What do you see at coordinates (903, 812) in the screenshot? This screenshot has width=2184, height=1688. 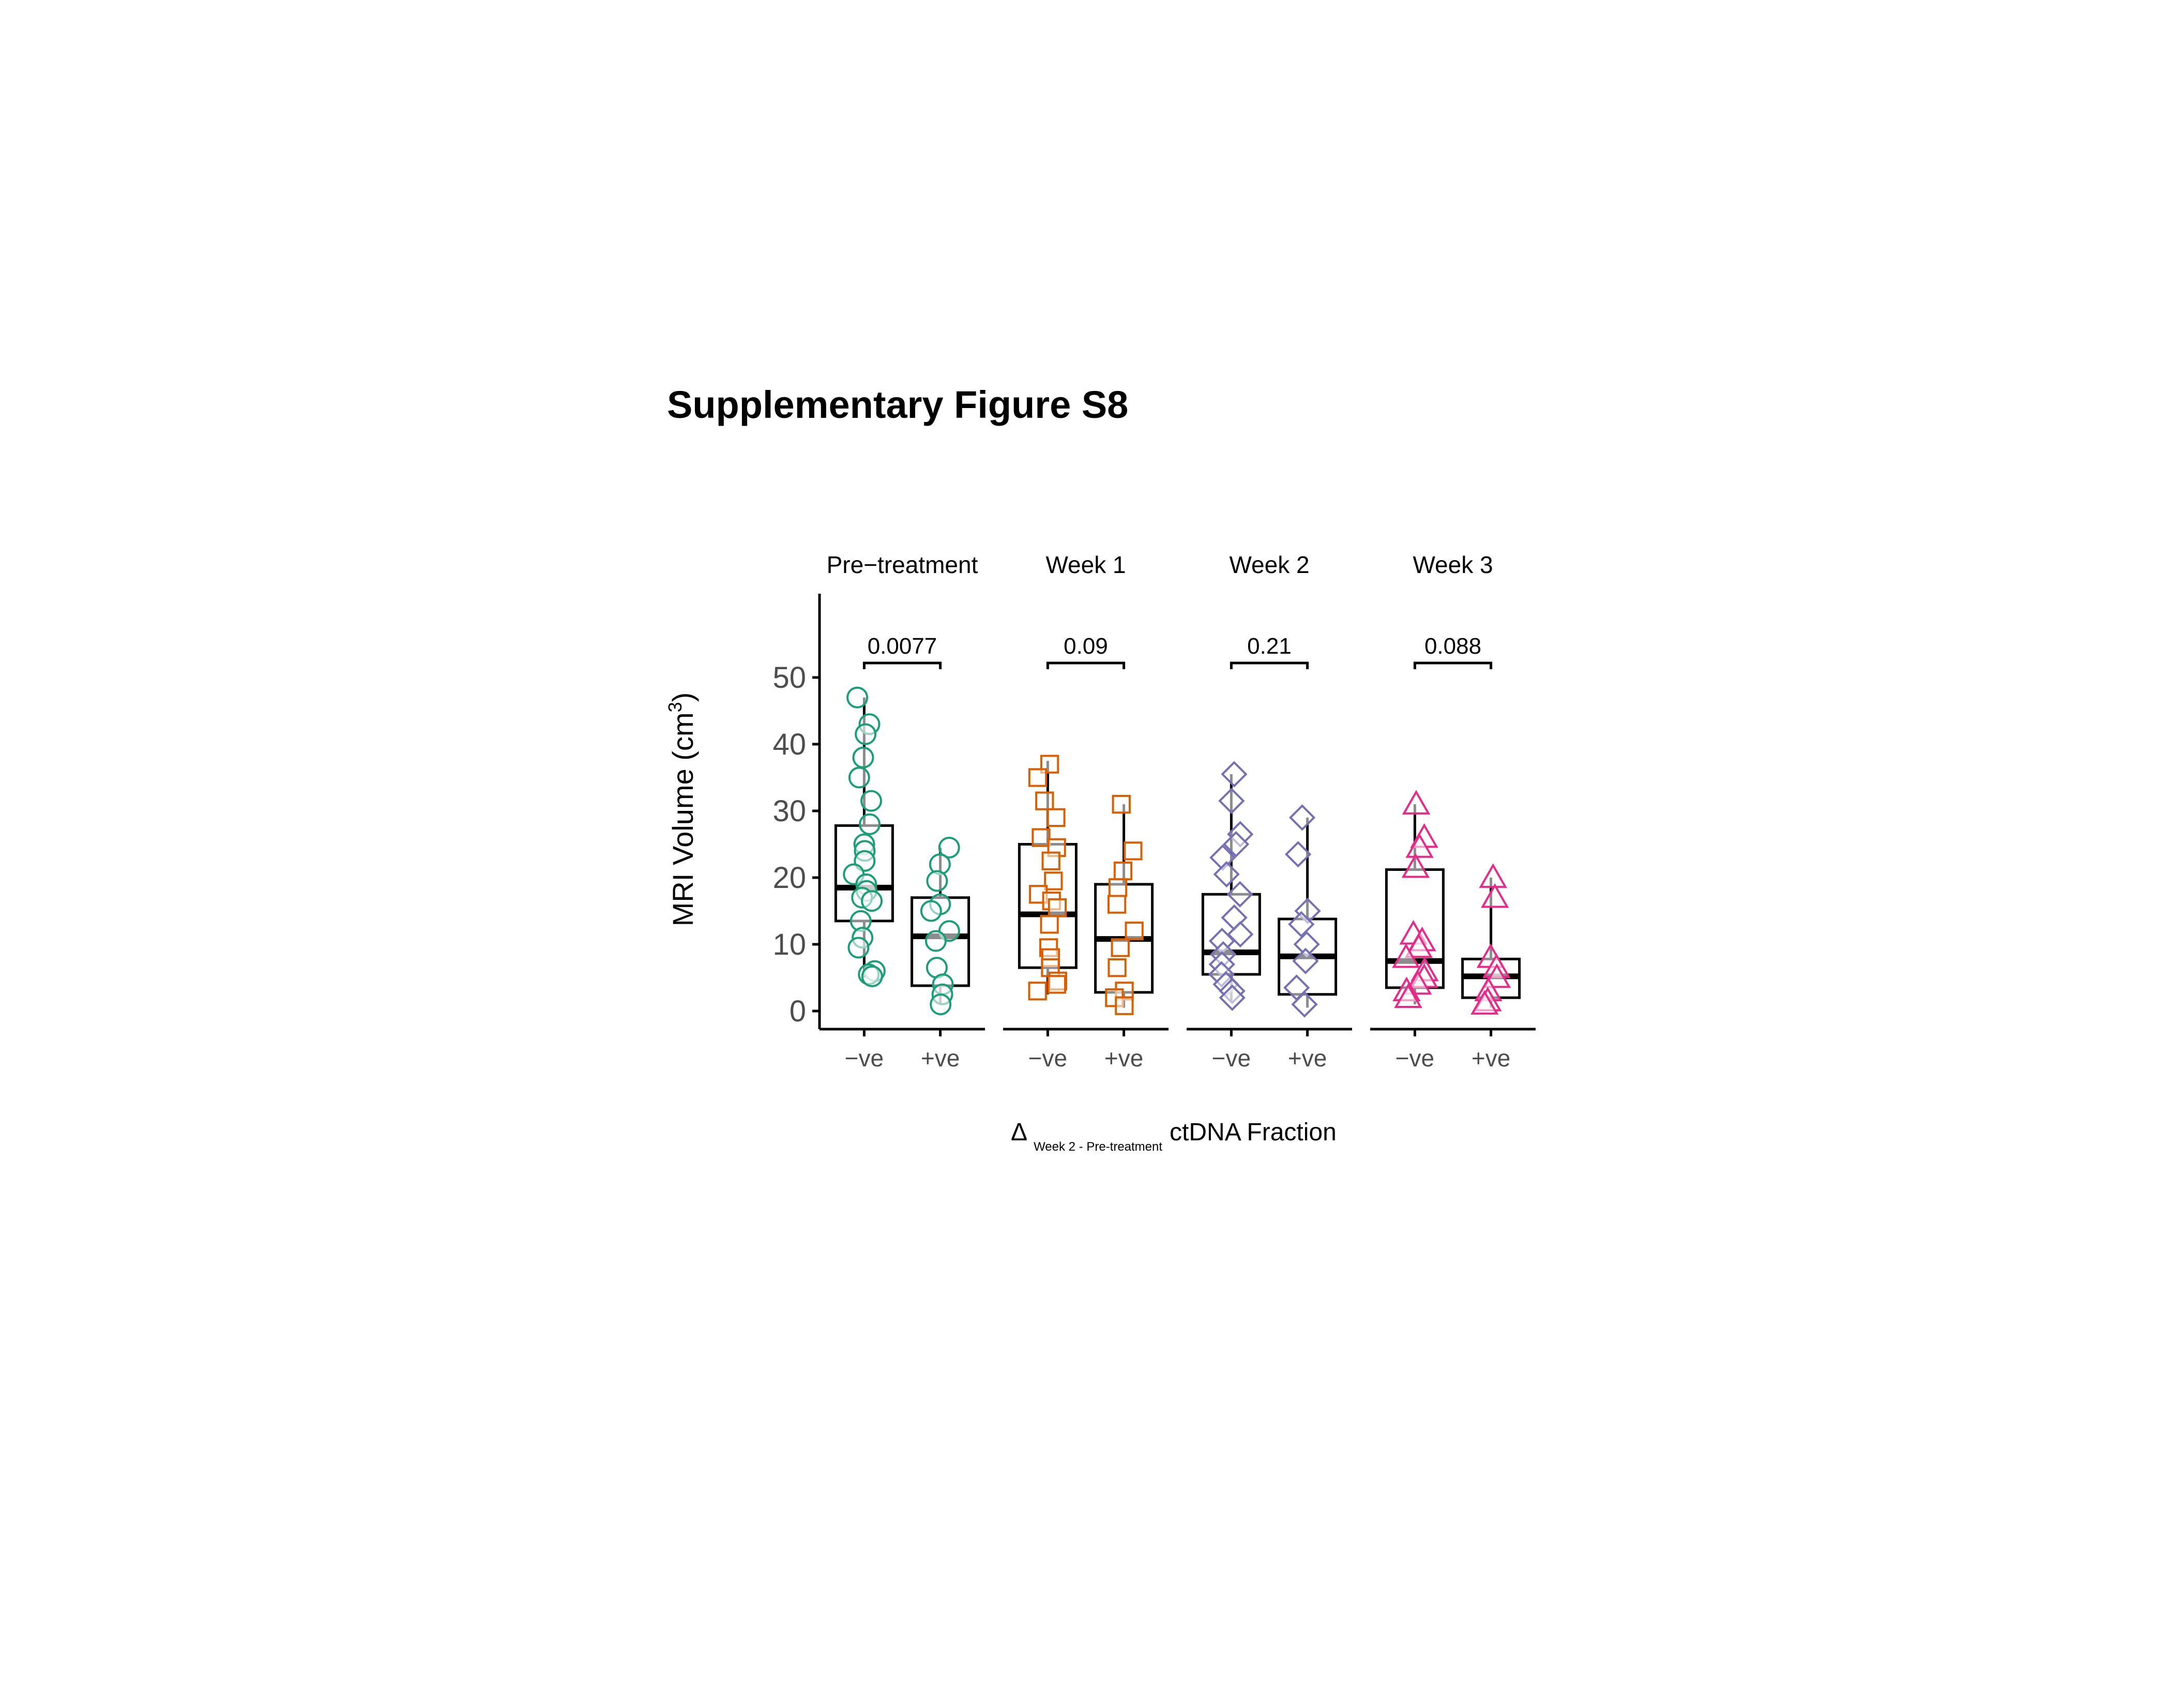 I see `facet-panel-1: Pre−treatment 0.0077 −ve +ve` at bounding box center [903, 812].